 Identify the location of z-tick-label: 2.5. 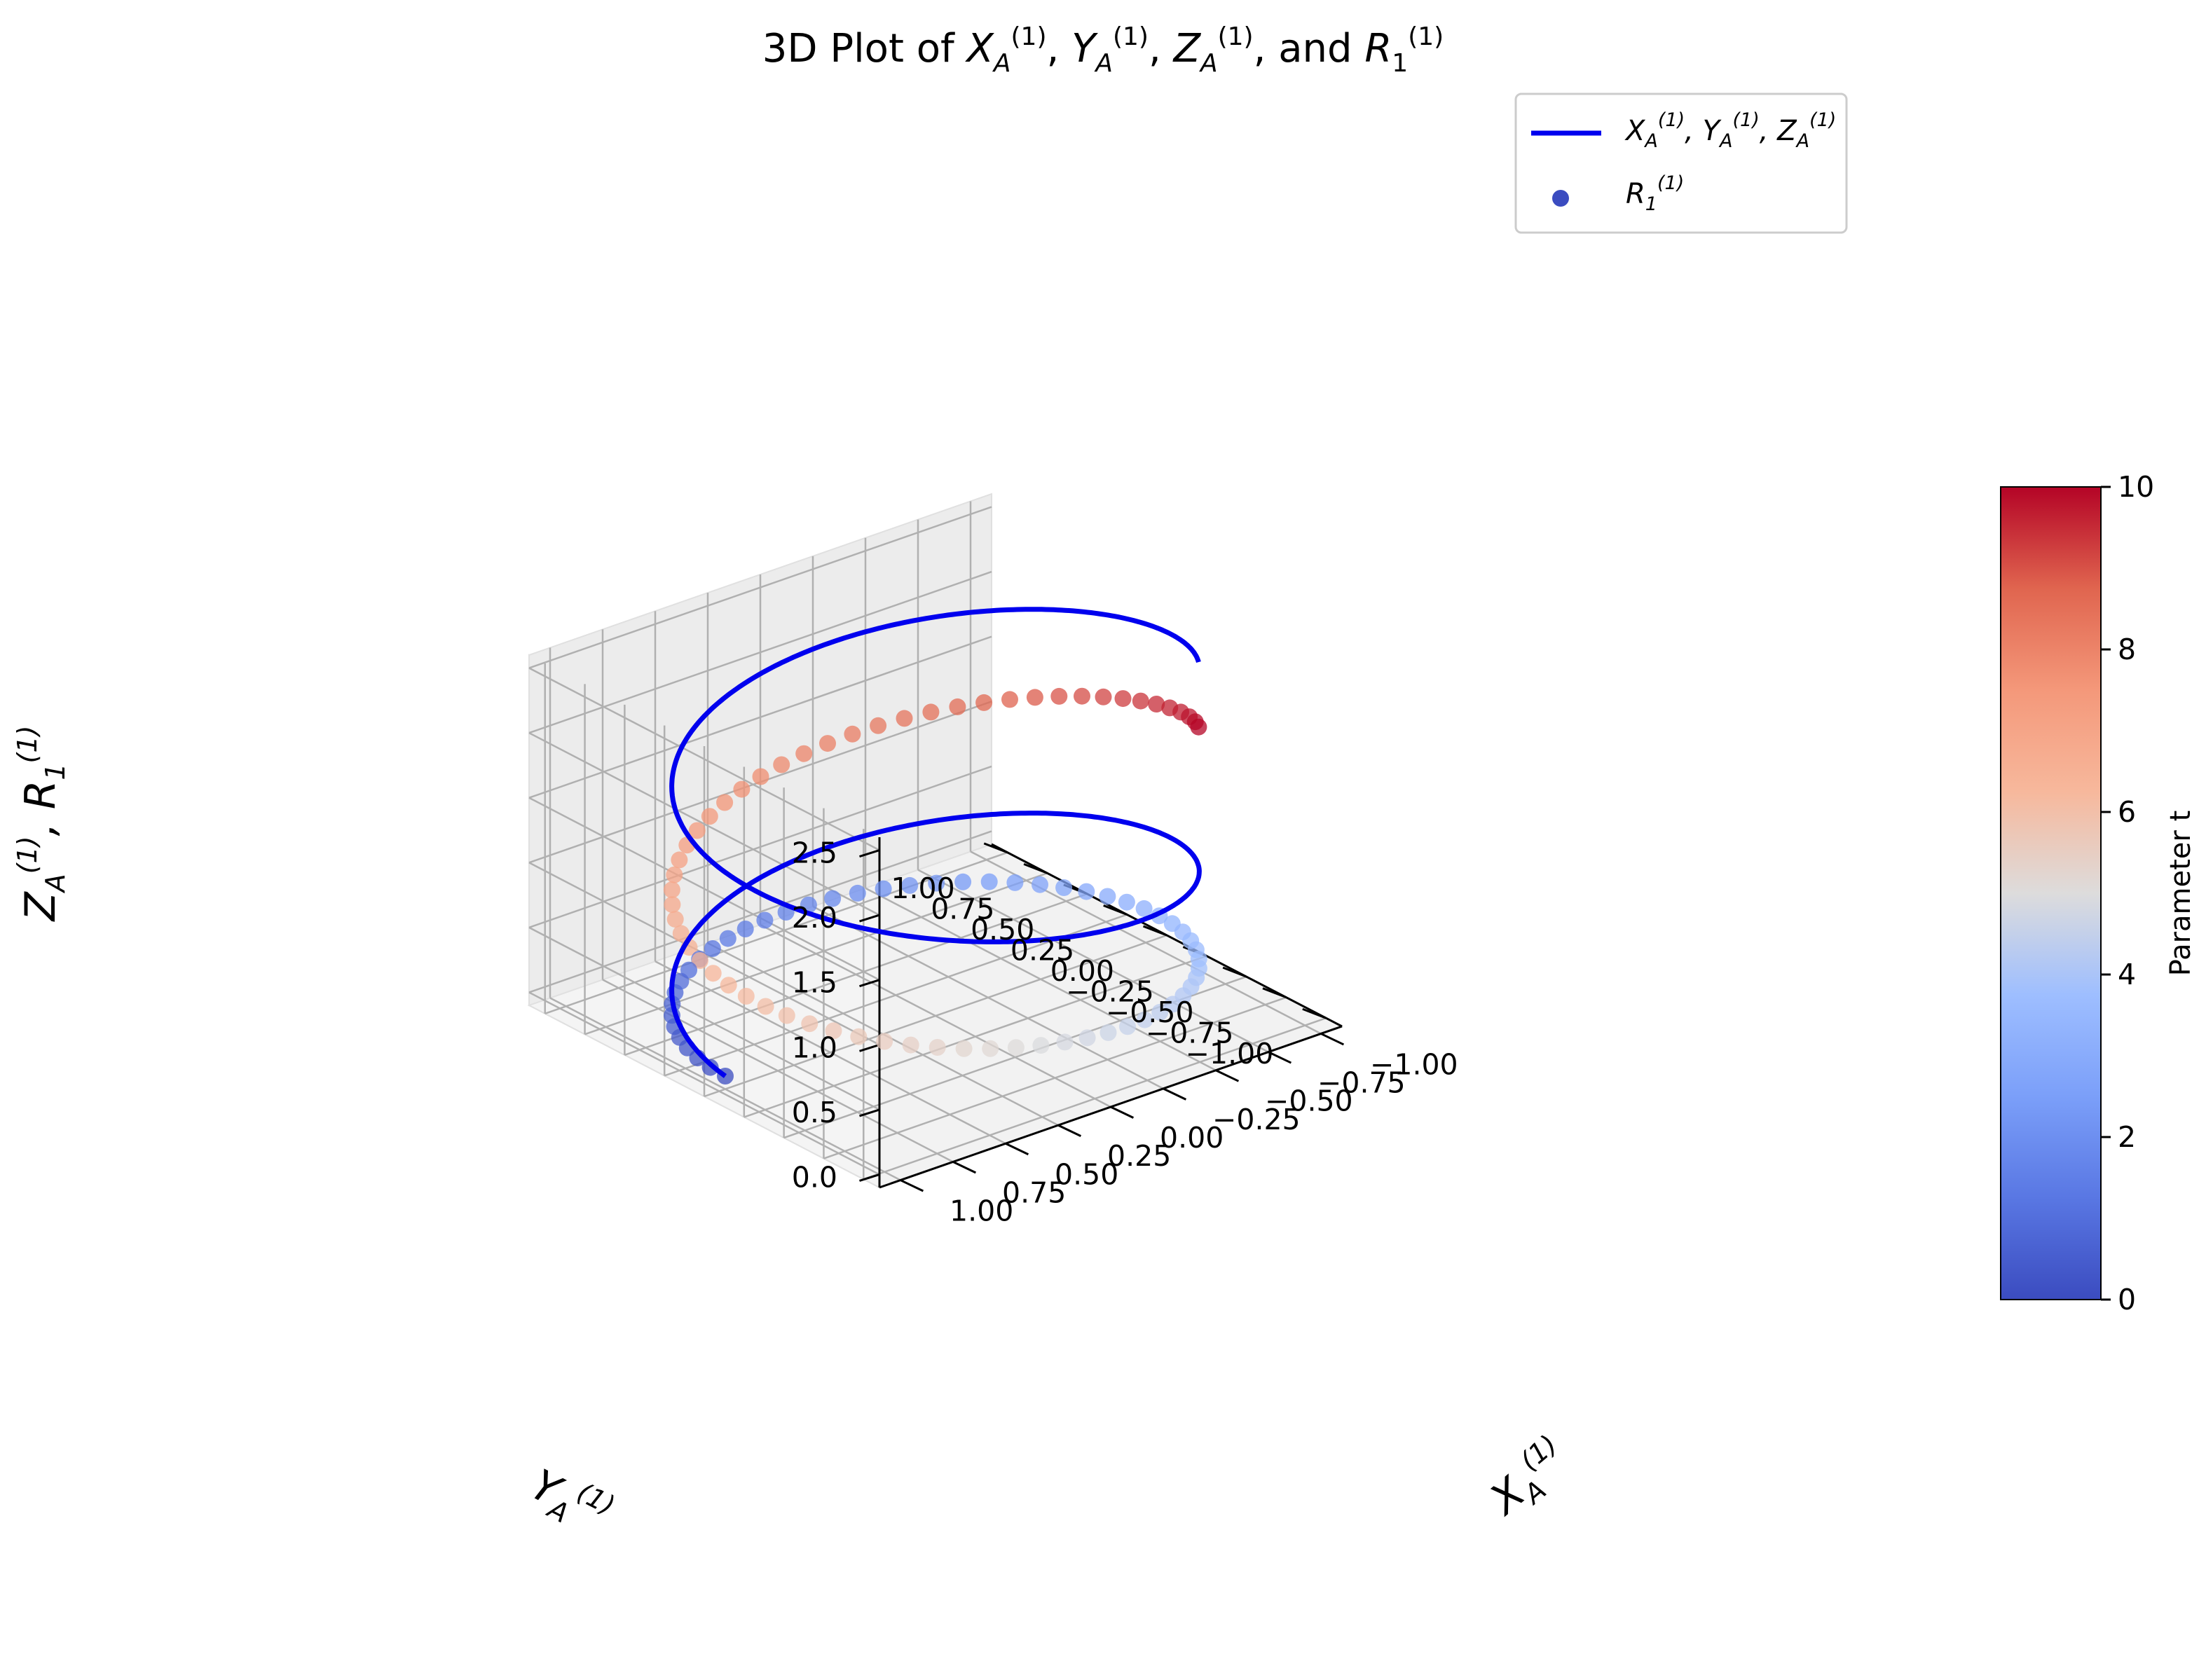
(814, 853).